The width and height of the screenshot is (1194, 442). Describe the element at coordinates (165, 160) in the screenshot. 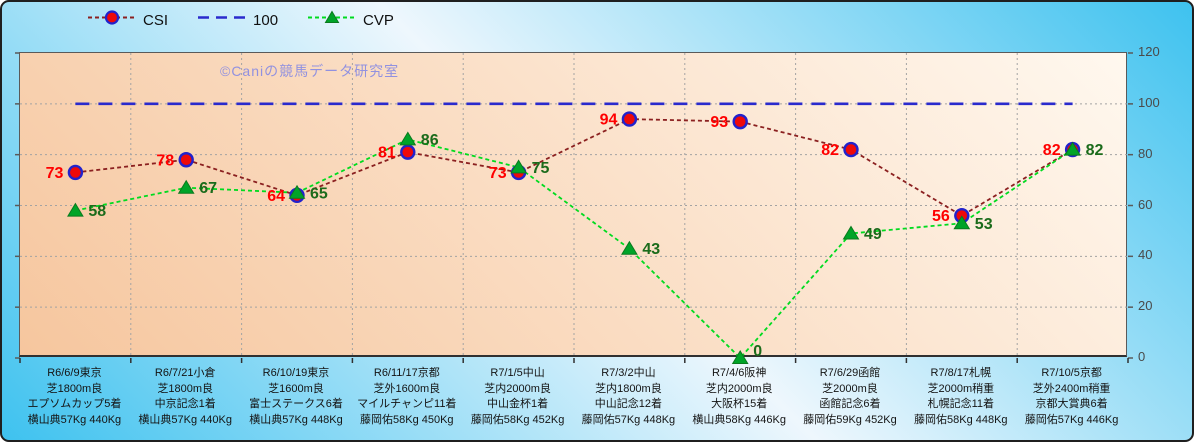

I see `csi-data-label: 78` at that location.